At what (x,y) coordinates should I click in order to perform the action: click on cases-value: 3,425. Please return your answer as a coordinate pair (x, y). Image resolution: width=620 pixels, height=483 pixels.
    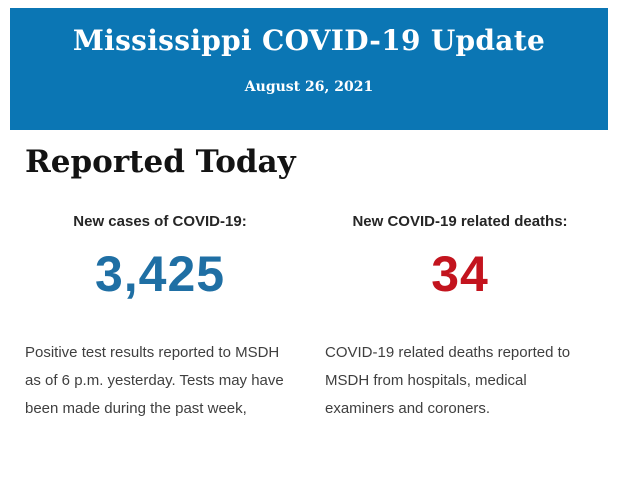
    Looking at the image, I should click on (160, 274).